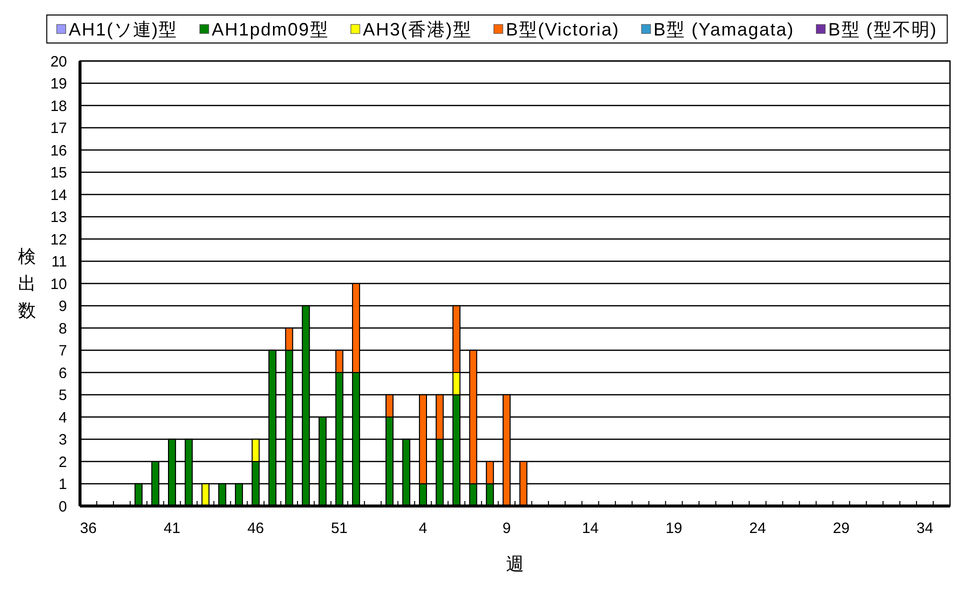 The height and width of the screenshot is (590, 967). What do you see at coordinates (62, 417) in the screenshot?
I see `y-tick-label: 4` at bounding box center [62, 417].